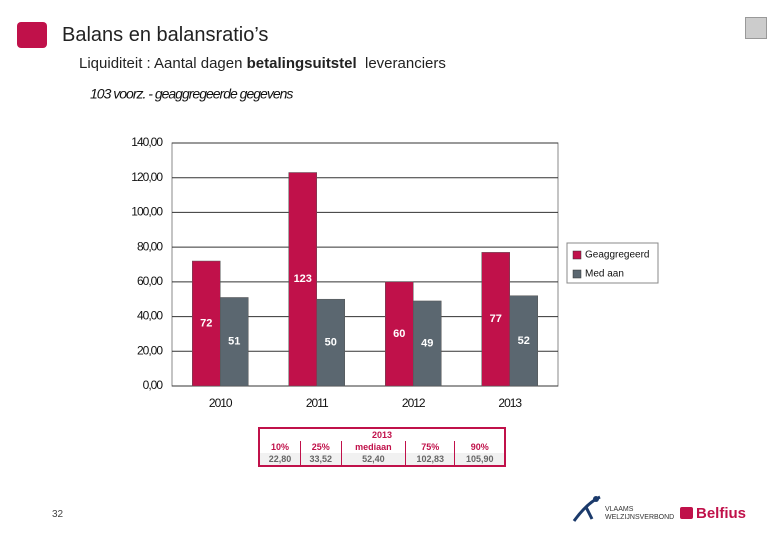 Image resolution: width=780 pixels, height=540 pixels. I want to click on table-column: 90%, so click(479, 447).